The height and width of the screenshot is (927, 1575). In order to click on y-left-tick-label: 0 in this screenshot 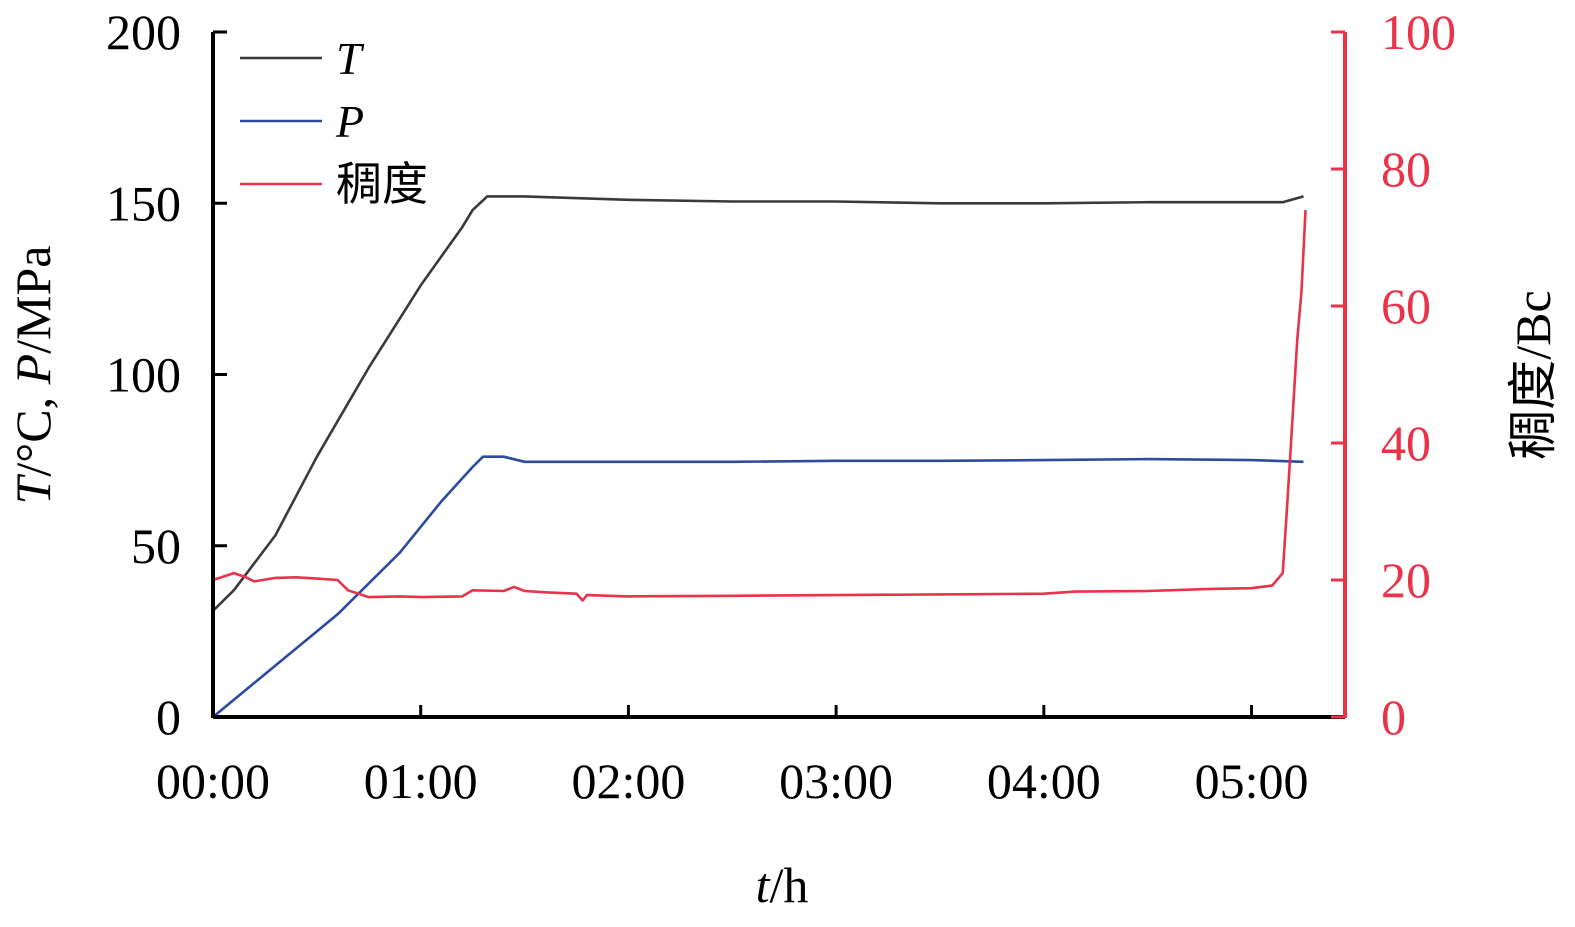, I will do `click(168, 717)`.